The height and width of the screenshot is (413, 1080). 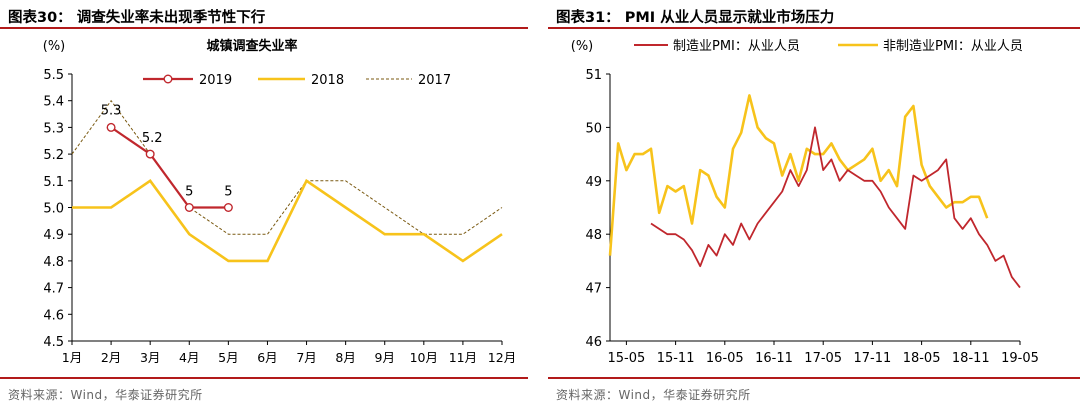 I want to click on right-x-tick-label: 16-11, so click(x=774, y=358).